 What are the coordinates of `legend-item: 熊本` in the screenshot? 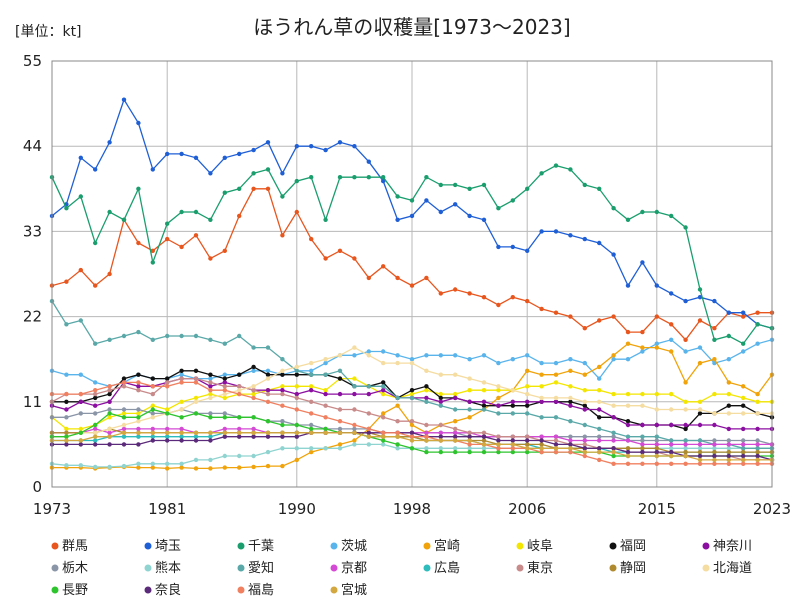 It's located at (162, 568).